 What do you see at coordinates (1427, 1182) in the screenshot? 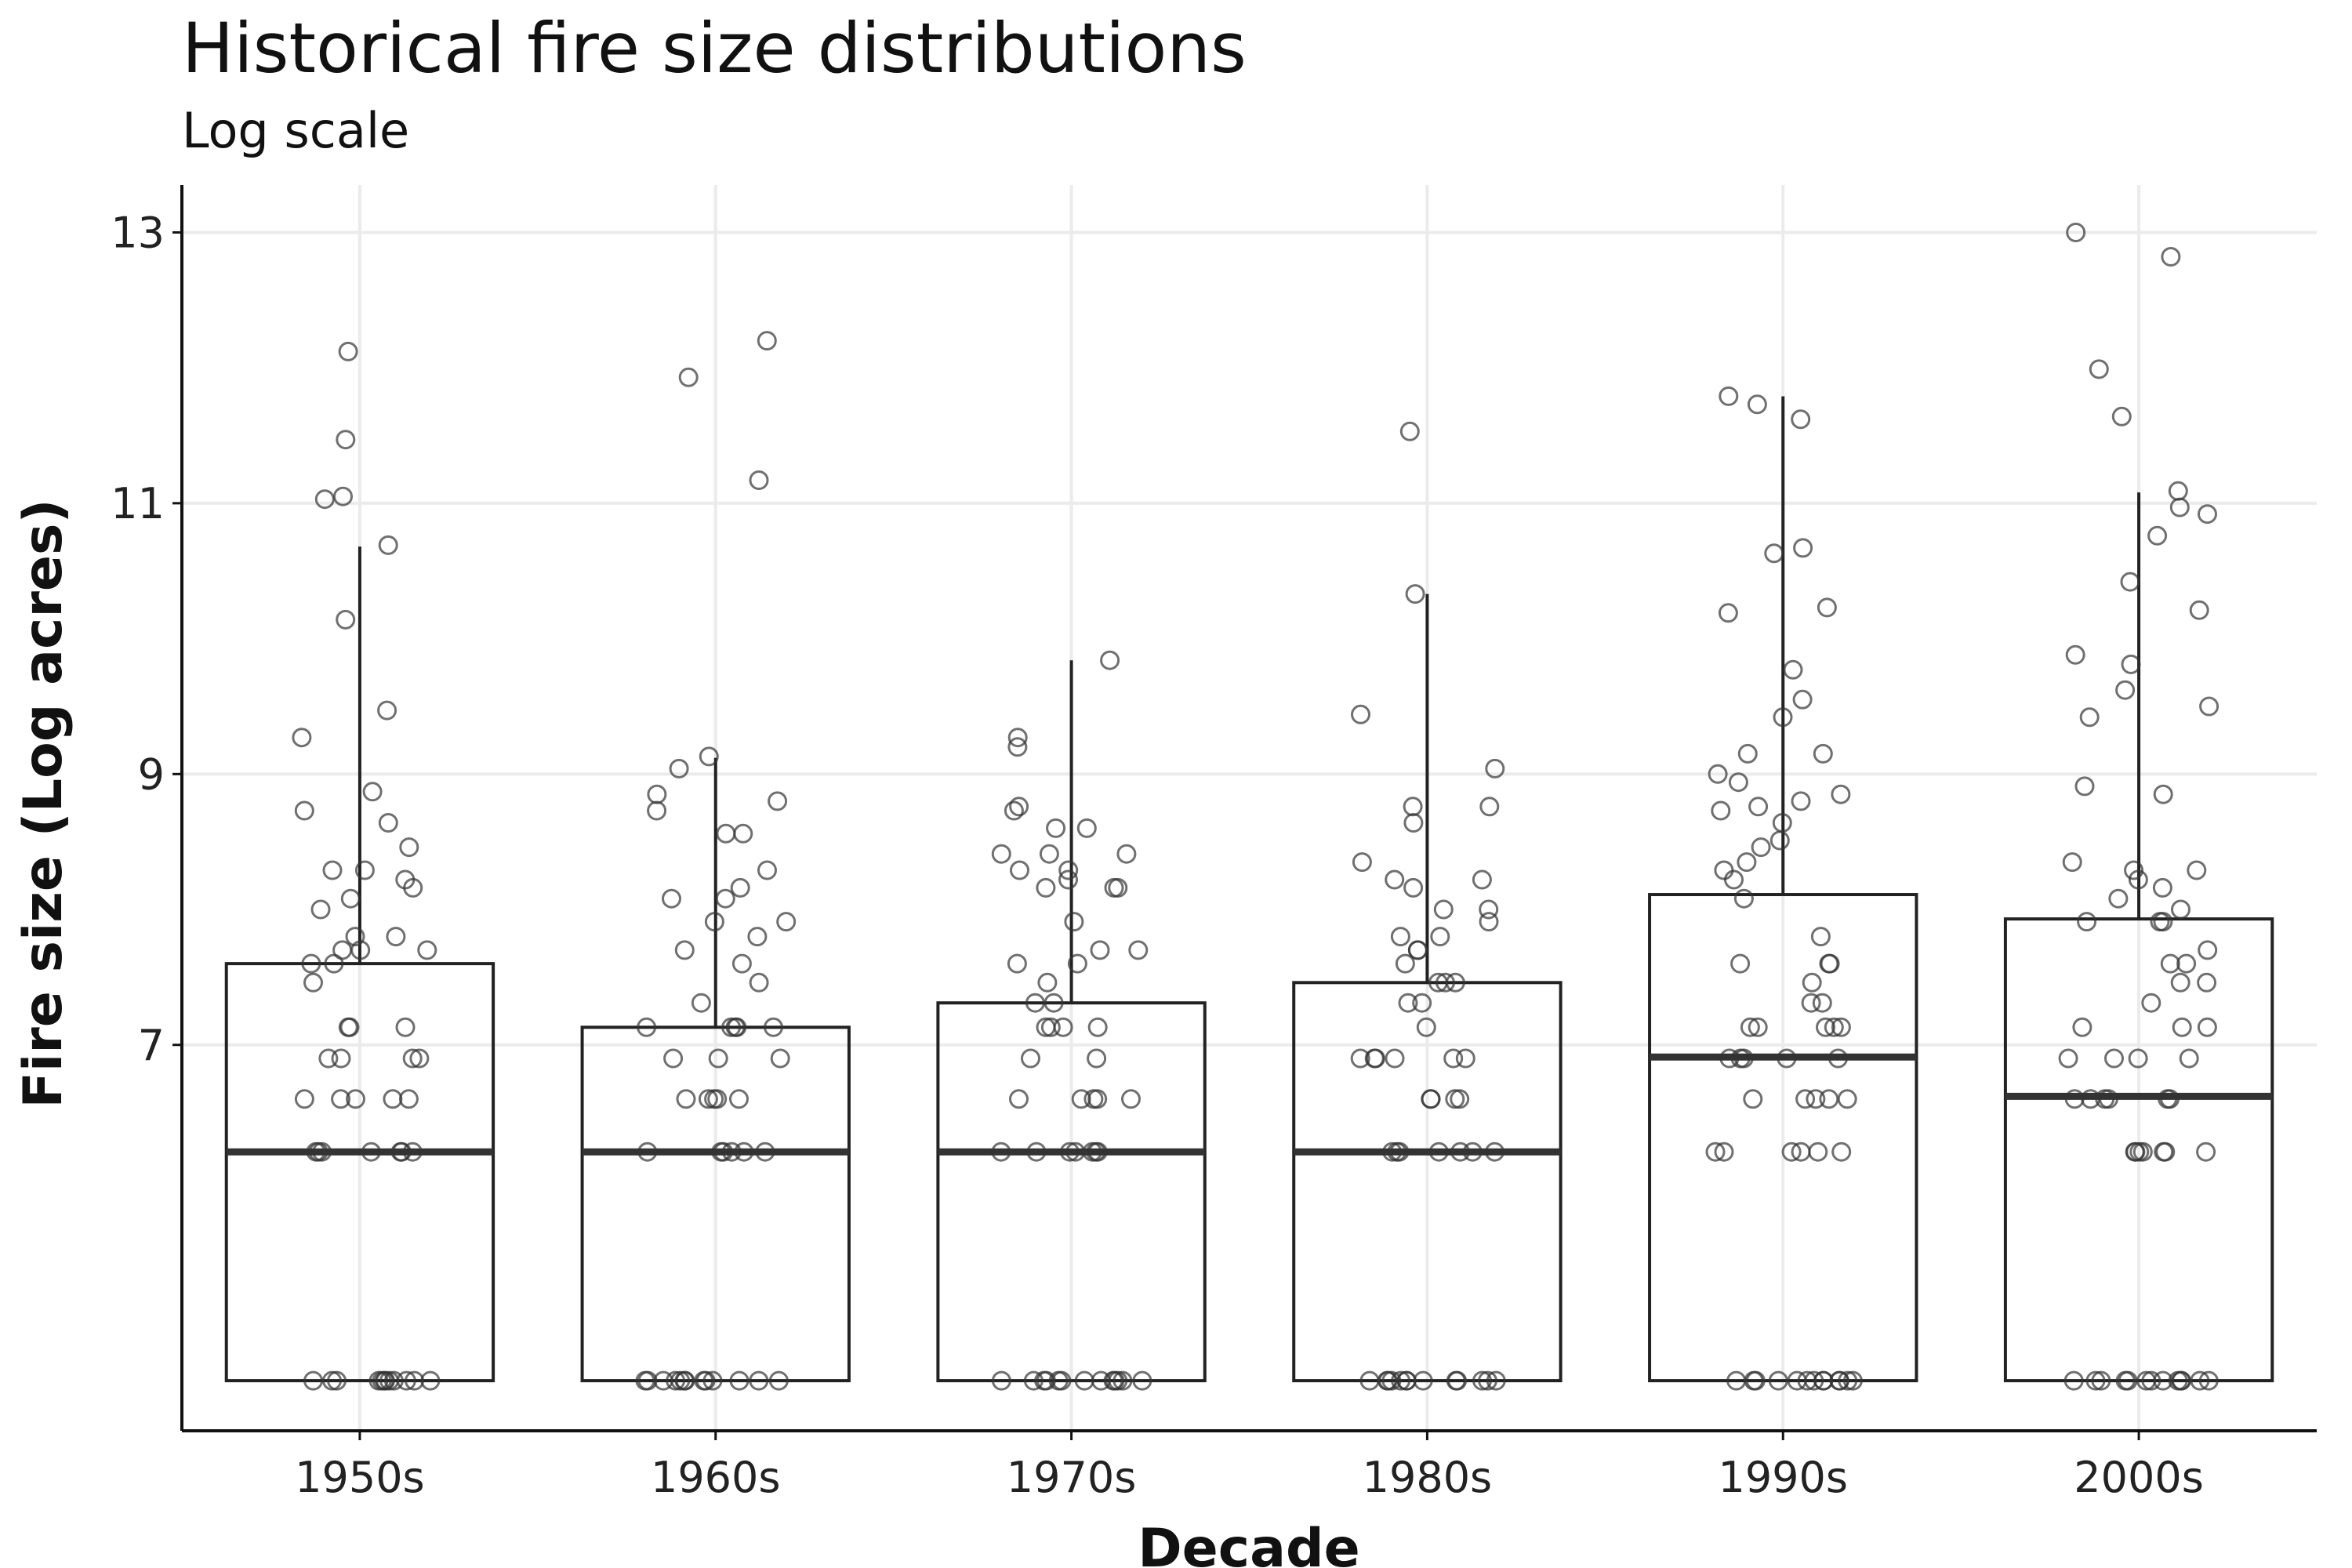
I see `box-1980s` at bounding box center [1427, 1182].